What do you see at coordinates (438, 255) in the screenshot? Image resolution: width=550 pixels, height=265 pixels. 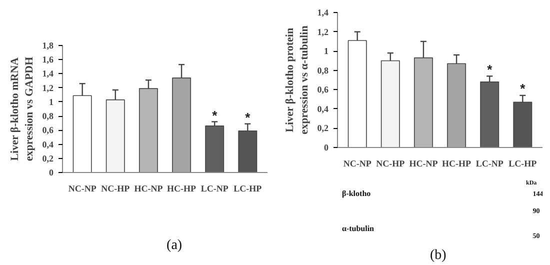 I see `text: (b)` at bounding box center [438, 255].